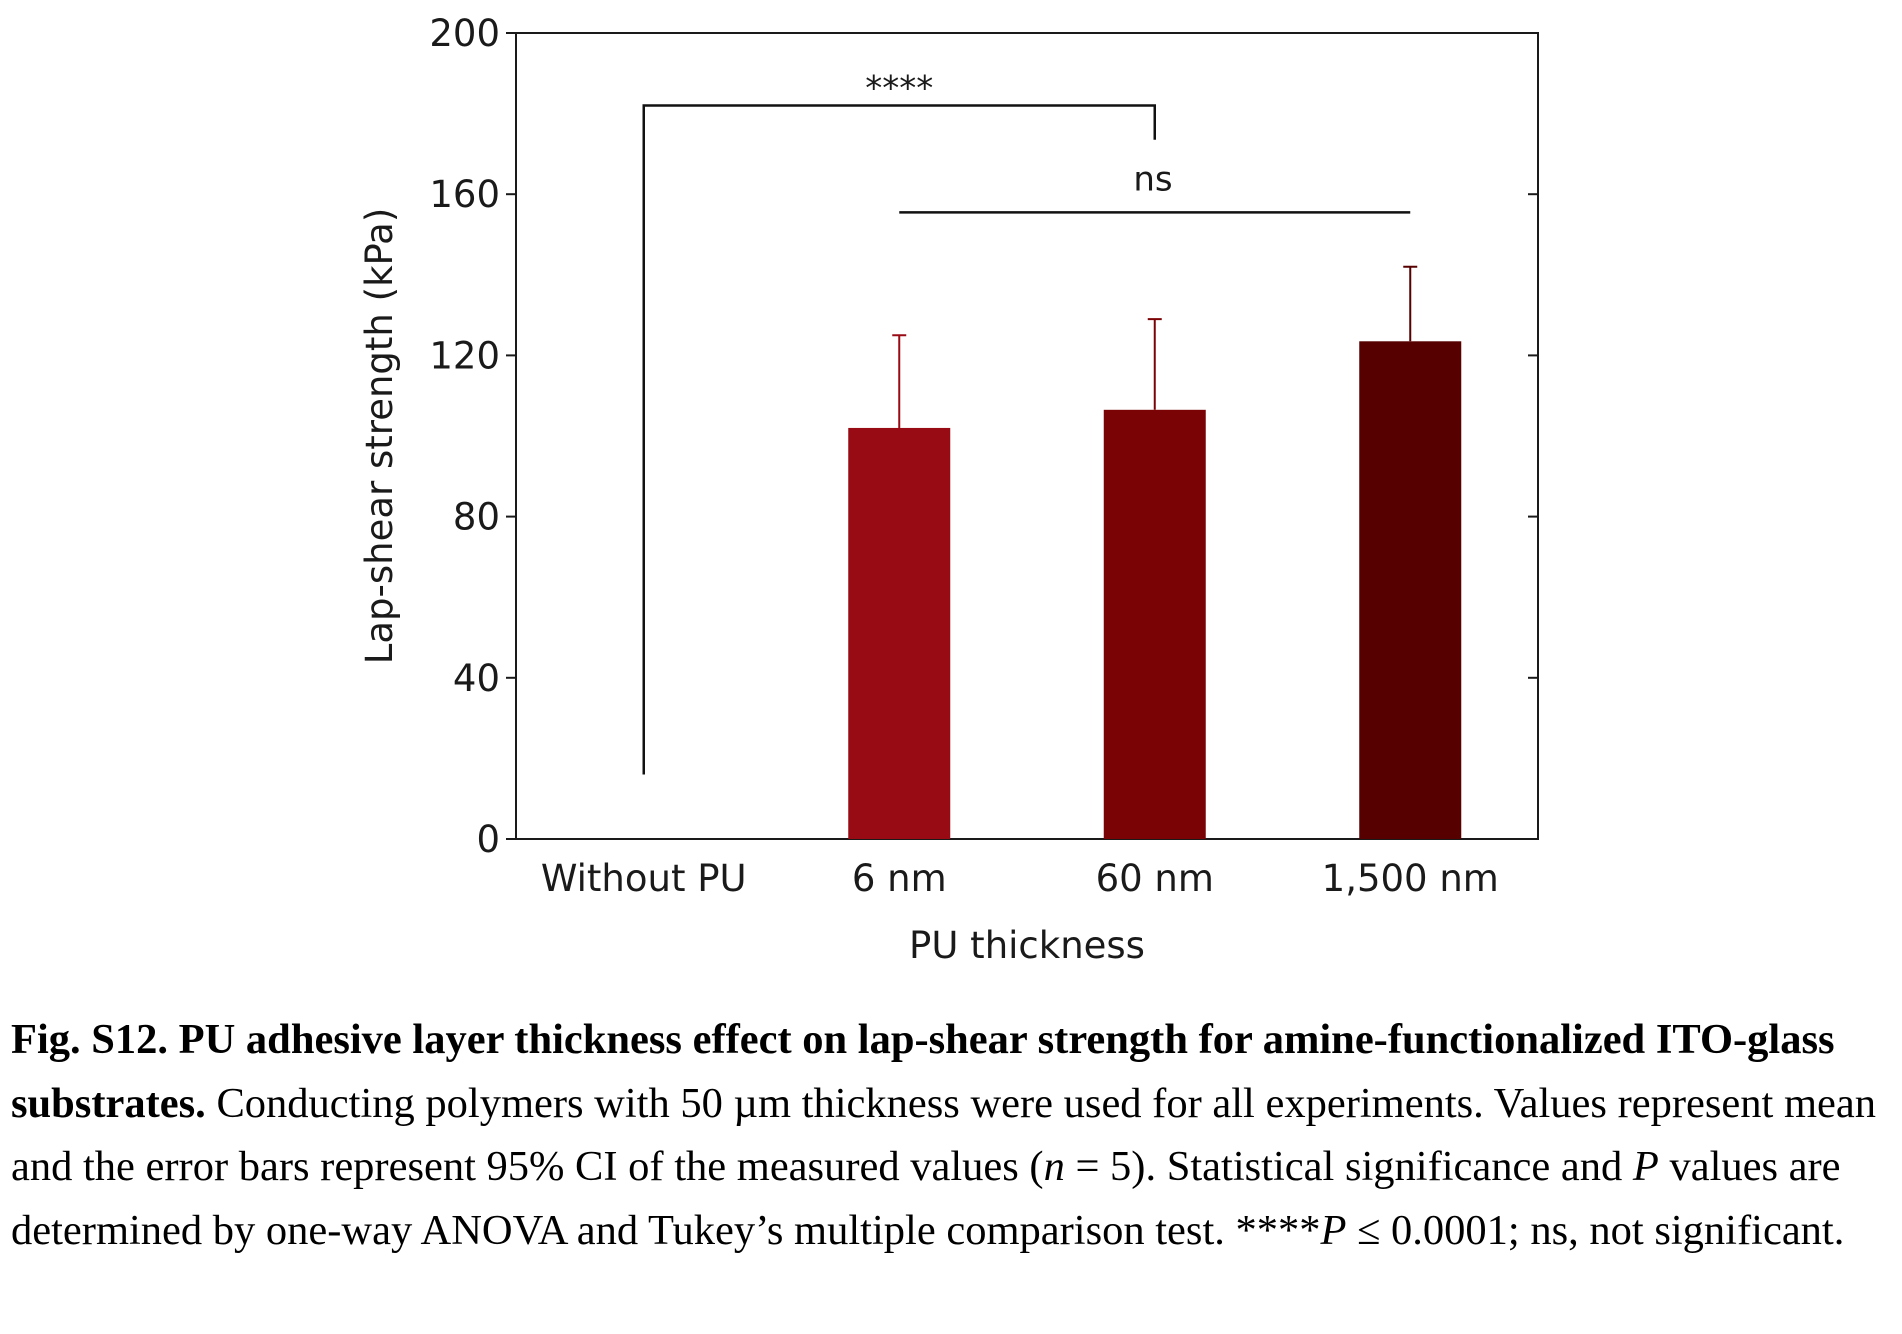 The width and height of the screenshot is (1902, 1334). Describe the element at coordinates (1054, 1166) in the screenshot. I see `caption-n-symbol: n` at that location.